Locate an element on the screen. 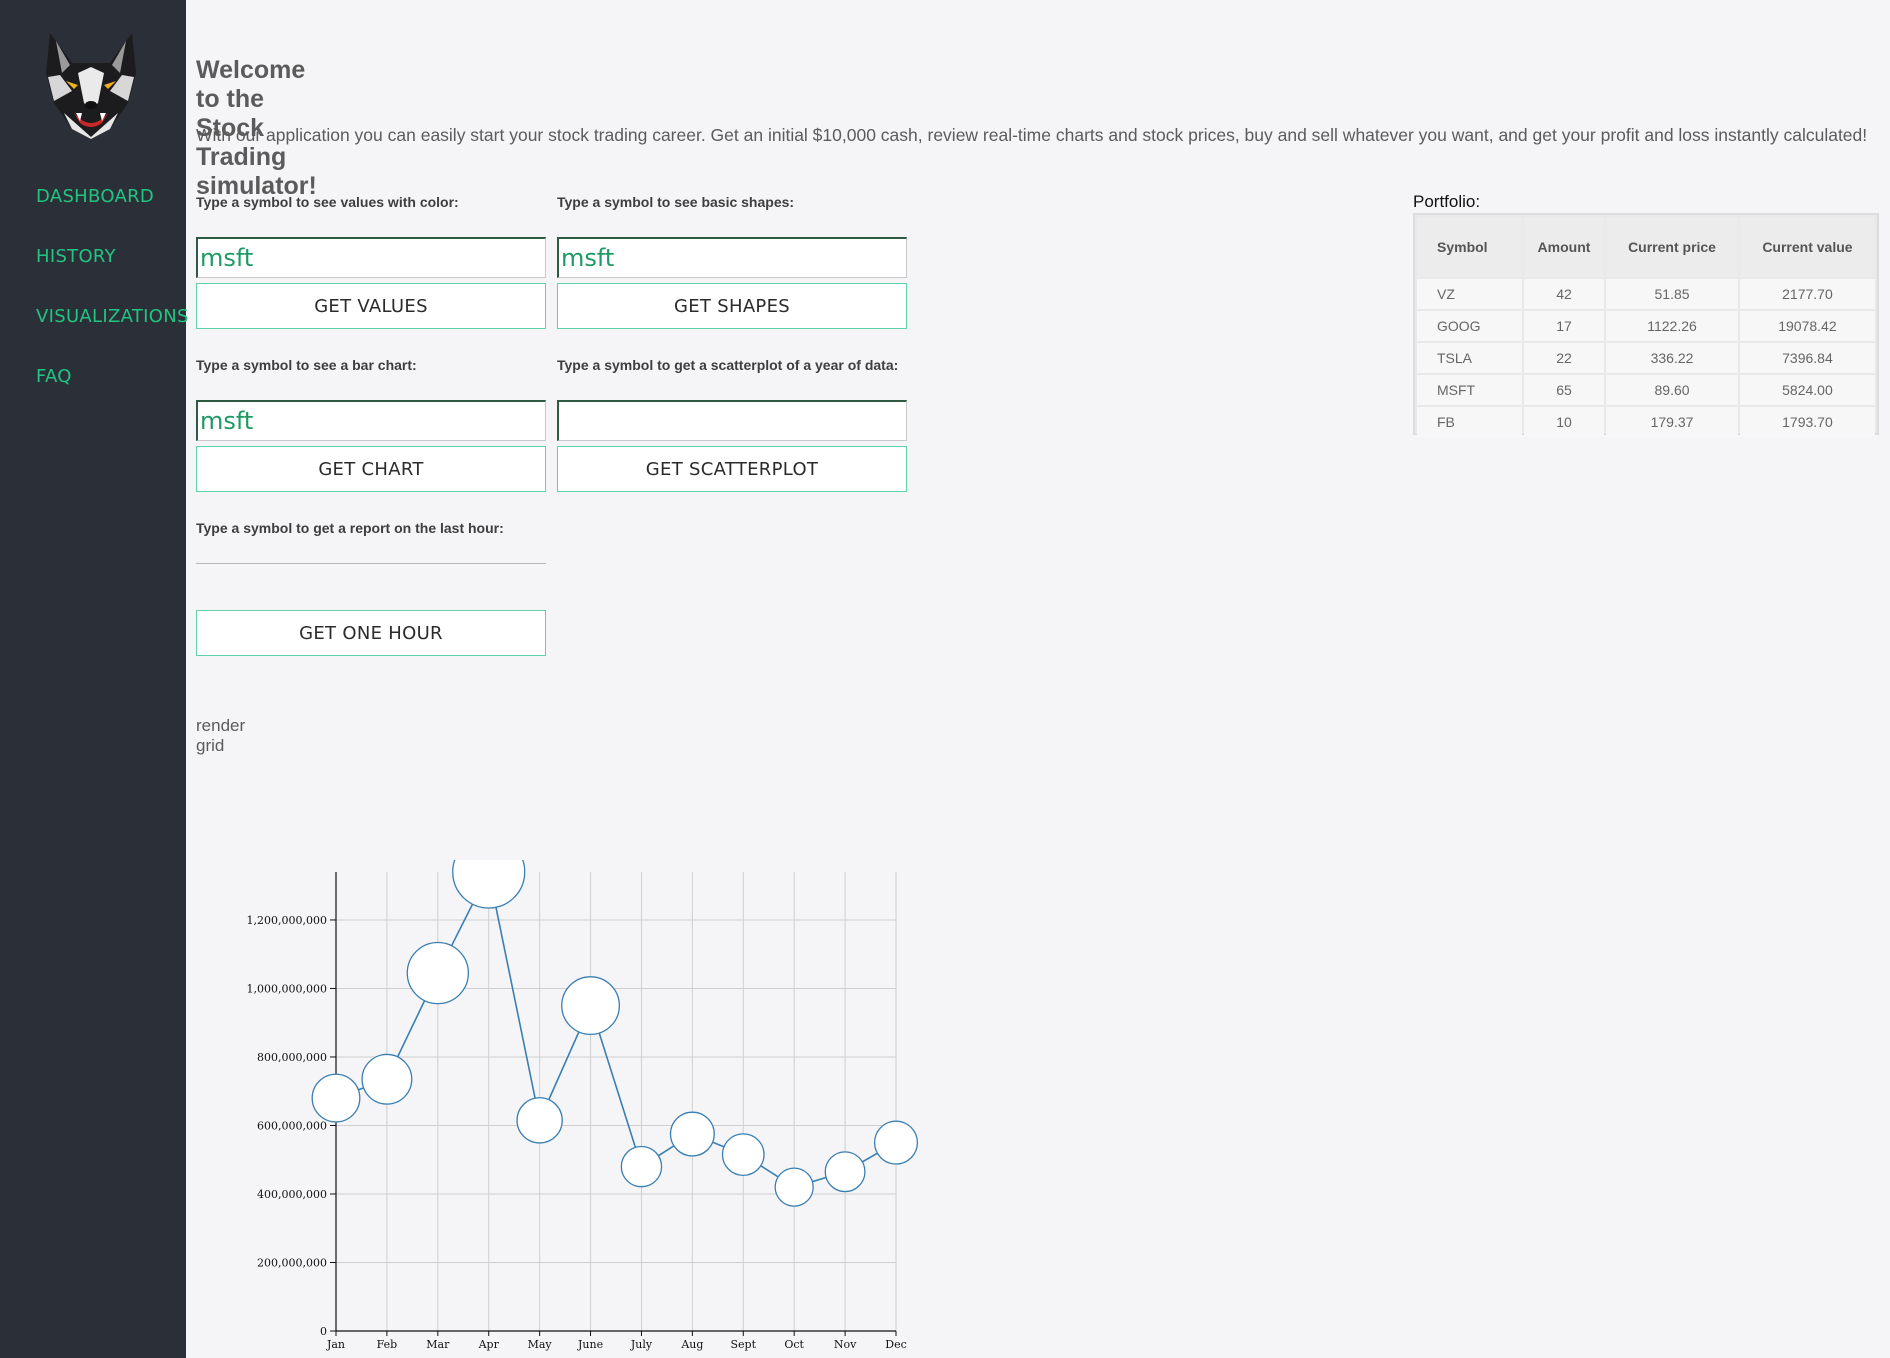 Image resolution: width=1890 pixels, height=1358 pixels. table-row: VZ 42 51.85 2177.70 is located at coordinates (1646, 294).